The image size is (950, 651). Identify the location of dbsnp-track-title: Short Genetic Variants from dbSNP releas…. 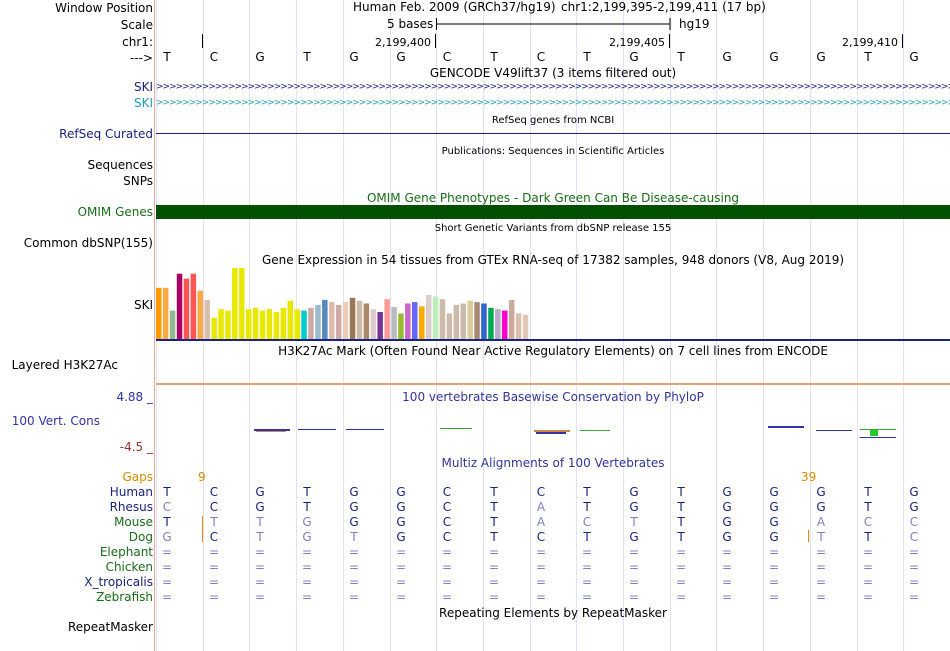
(553, 228).